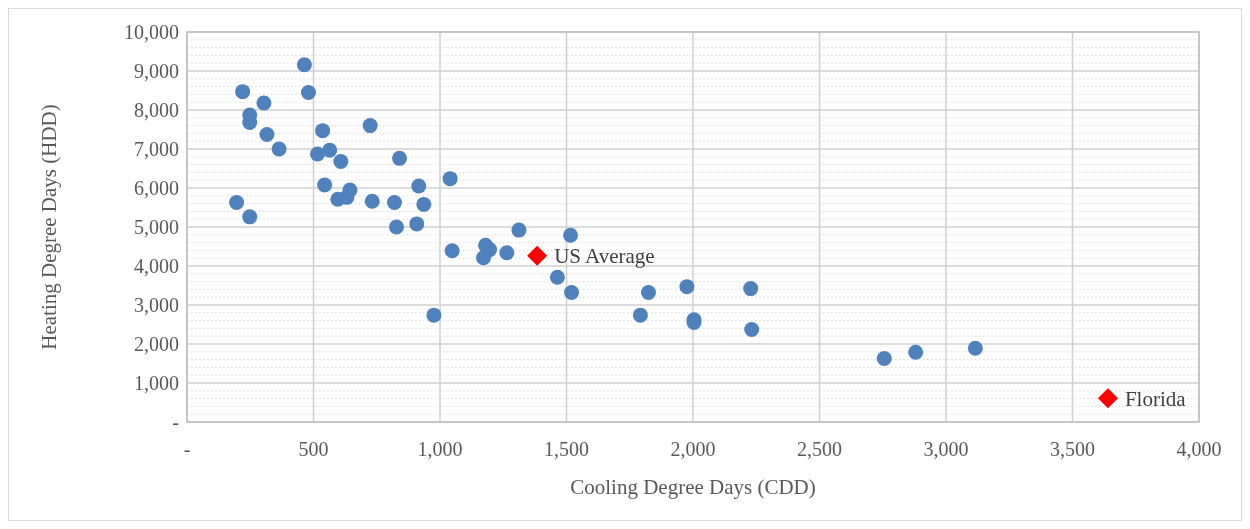 The width and height of the screenshot is (1250, 529). What do you see at coordinates (819, 449) in the screenshot?
I see `x-tick-label: 2,500` at bounding box center [819, 449].